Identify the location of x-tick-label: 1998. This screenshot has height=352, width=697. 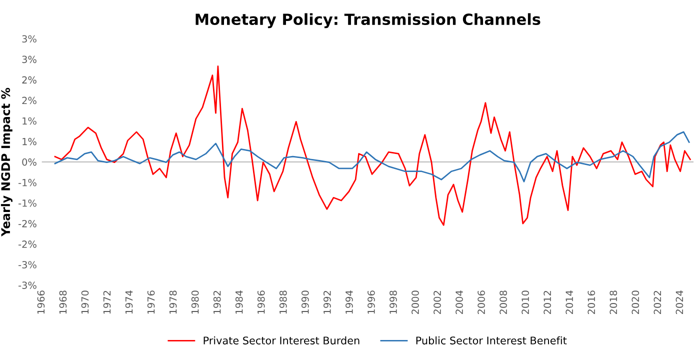
(393, 302).